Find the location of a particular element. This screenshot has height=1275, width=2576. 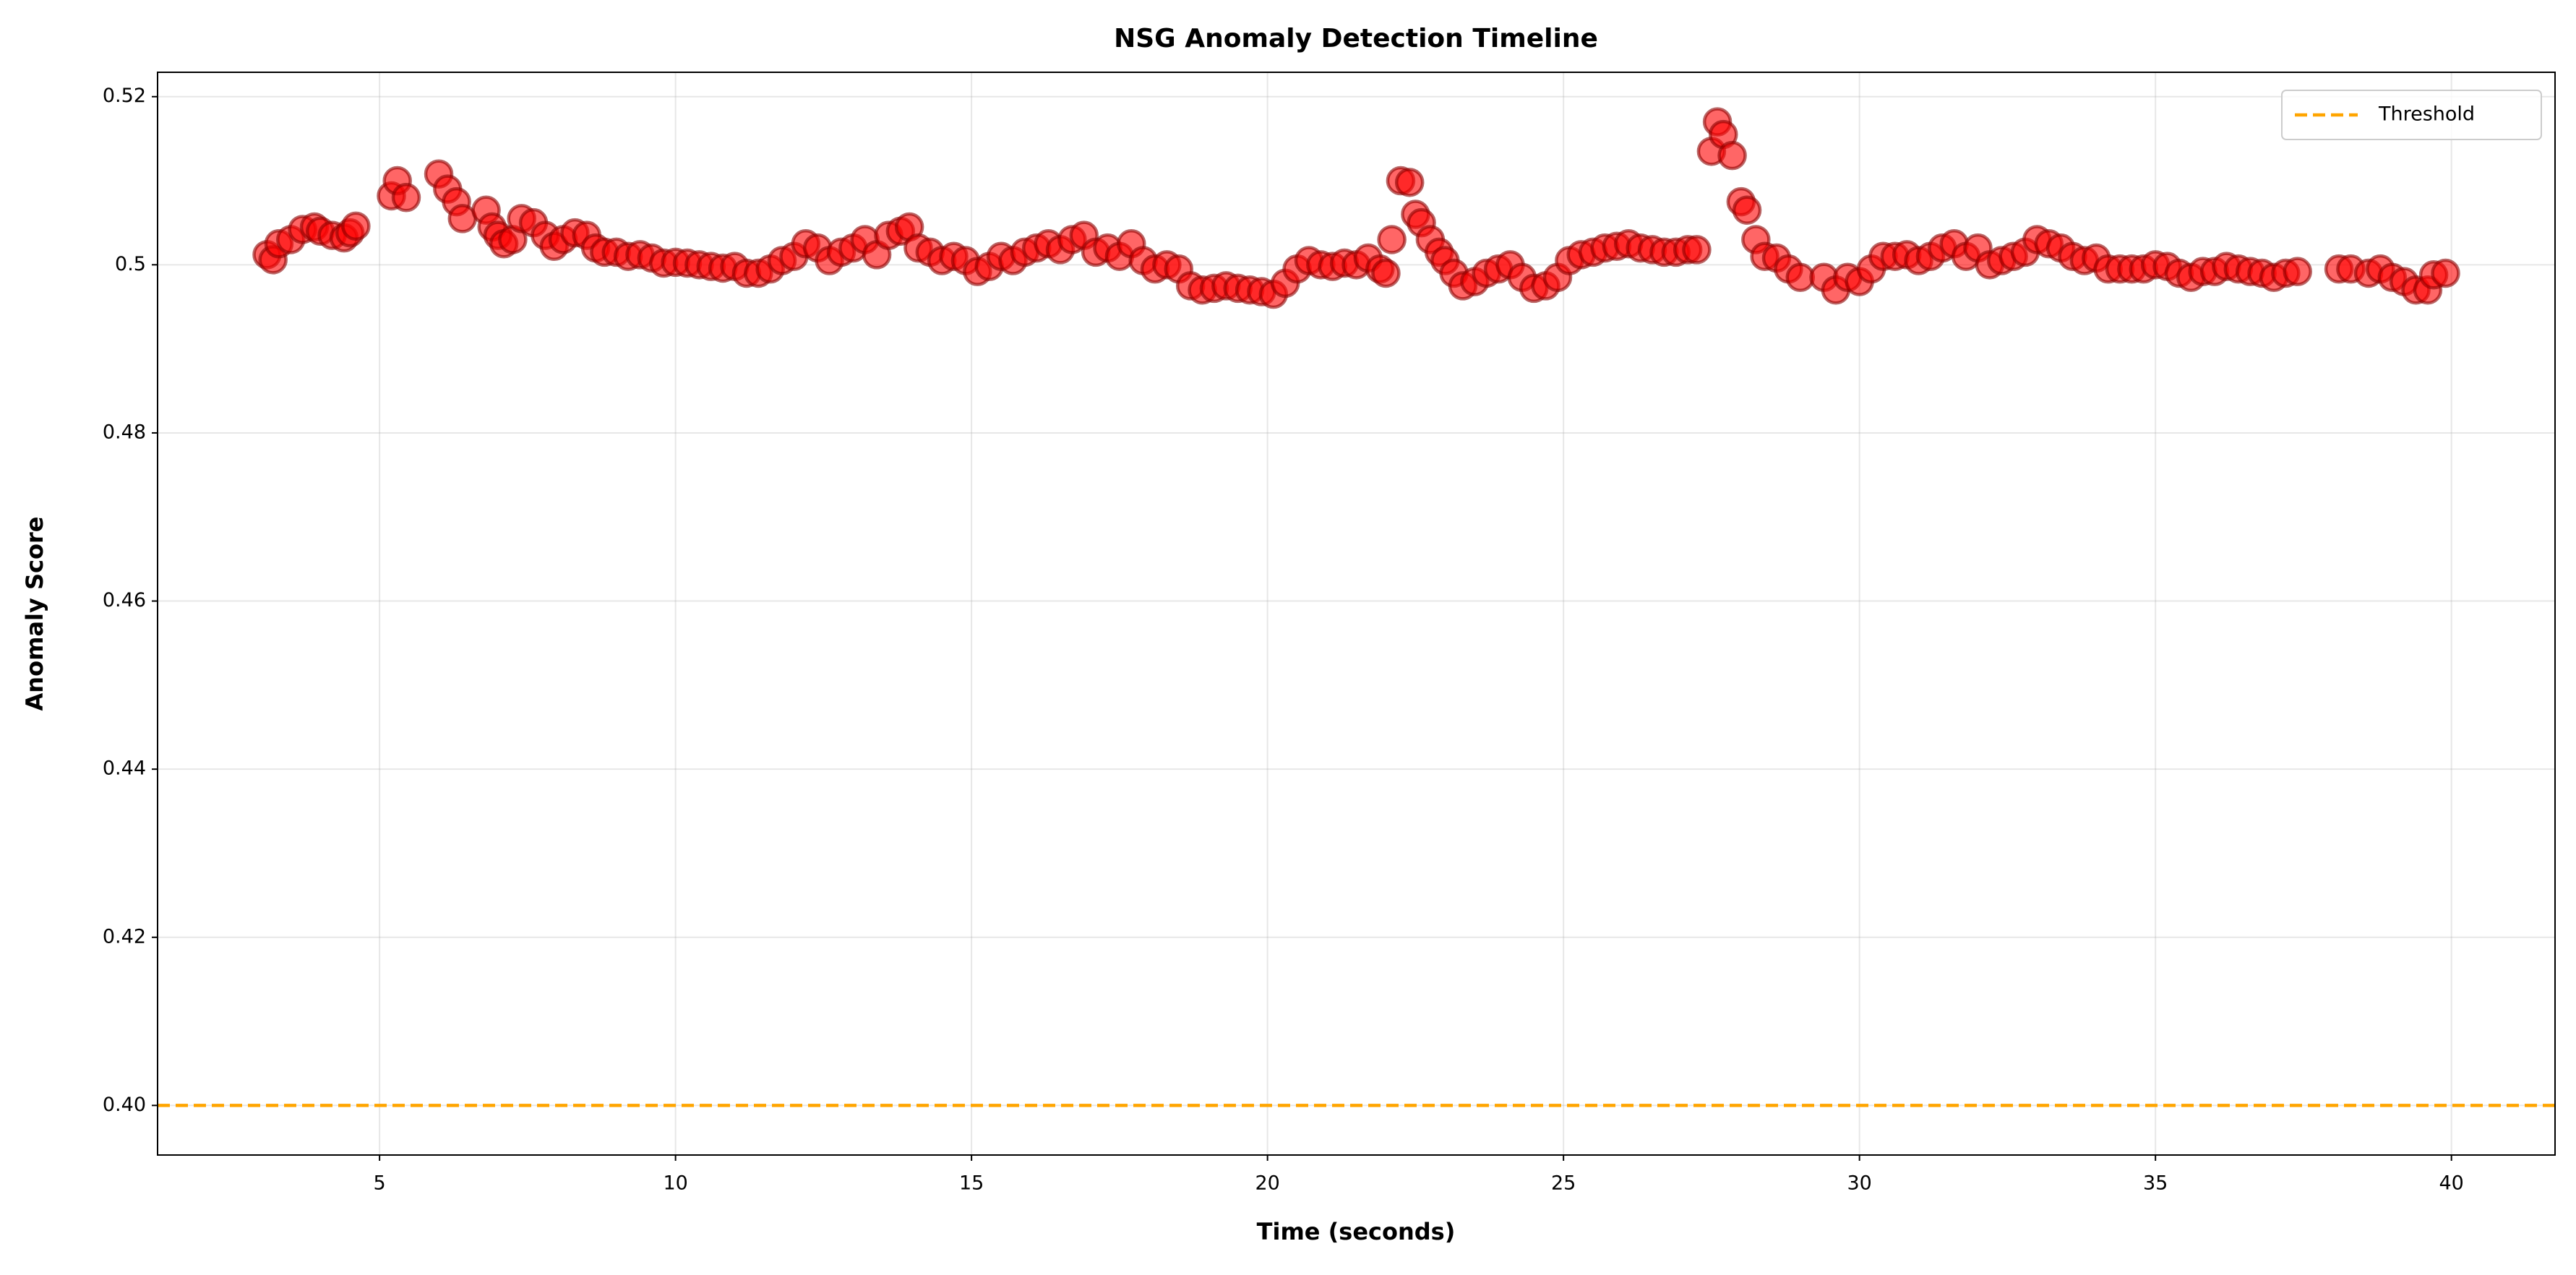

x-tick-label: 10 is located at coordinates (675, 1183).